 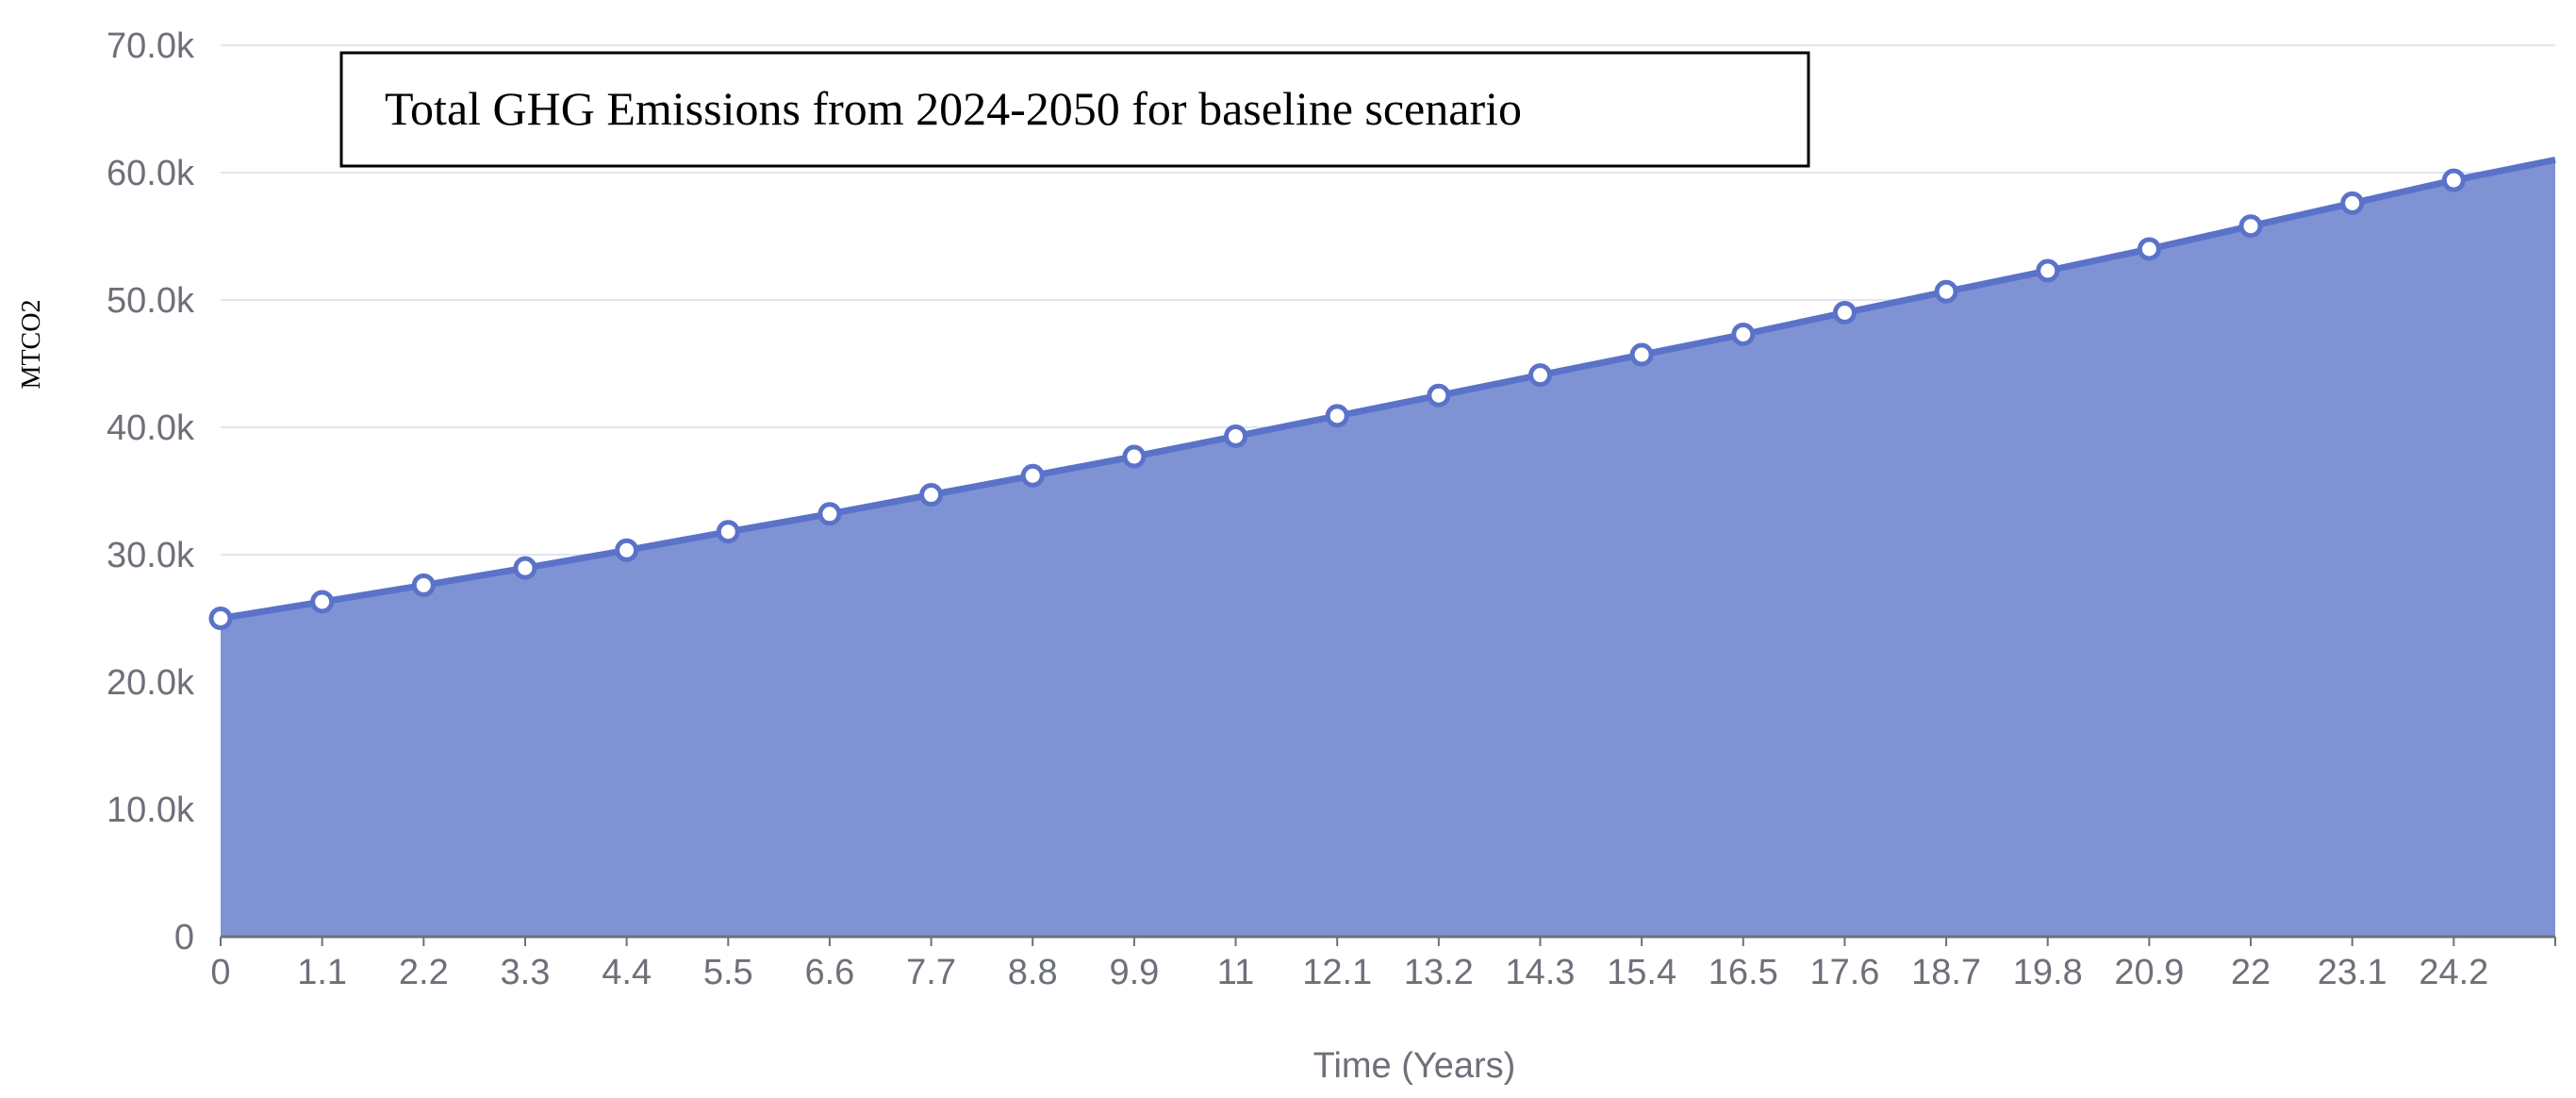 What do you see at coordinates (2149, 972) in the screenshot?
I see `x-tick-label: 20.9` at bounding box center [2149, 972].